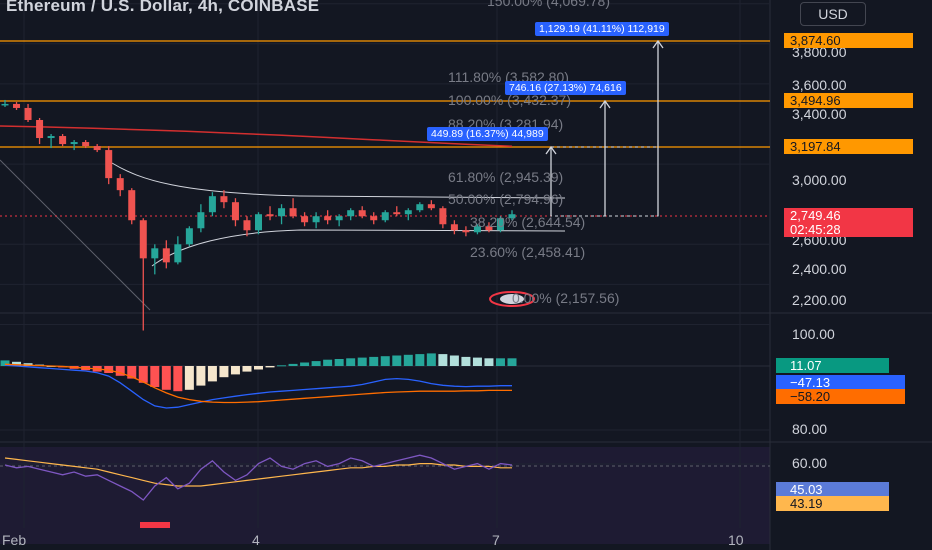 The height and width of the screenshot is (550, 932). Describe the element at coordinates (155, 525) in the screenshot. I see `rsi-oversold-marker` at that location.